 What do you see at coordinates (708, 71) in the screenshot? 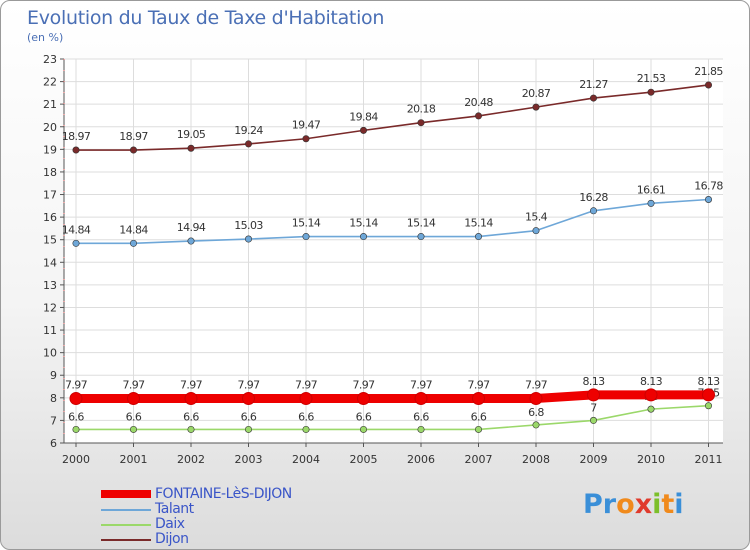
I see `data-label: 21.85` at bounding box center [708, 71].